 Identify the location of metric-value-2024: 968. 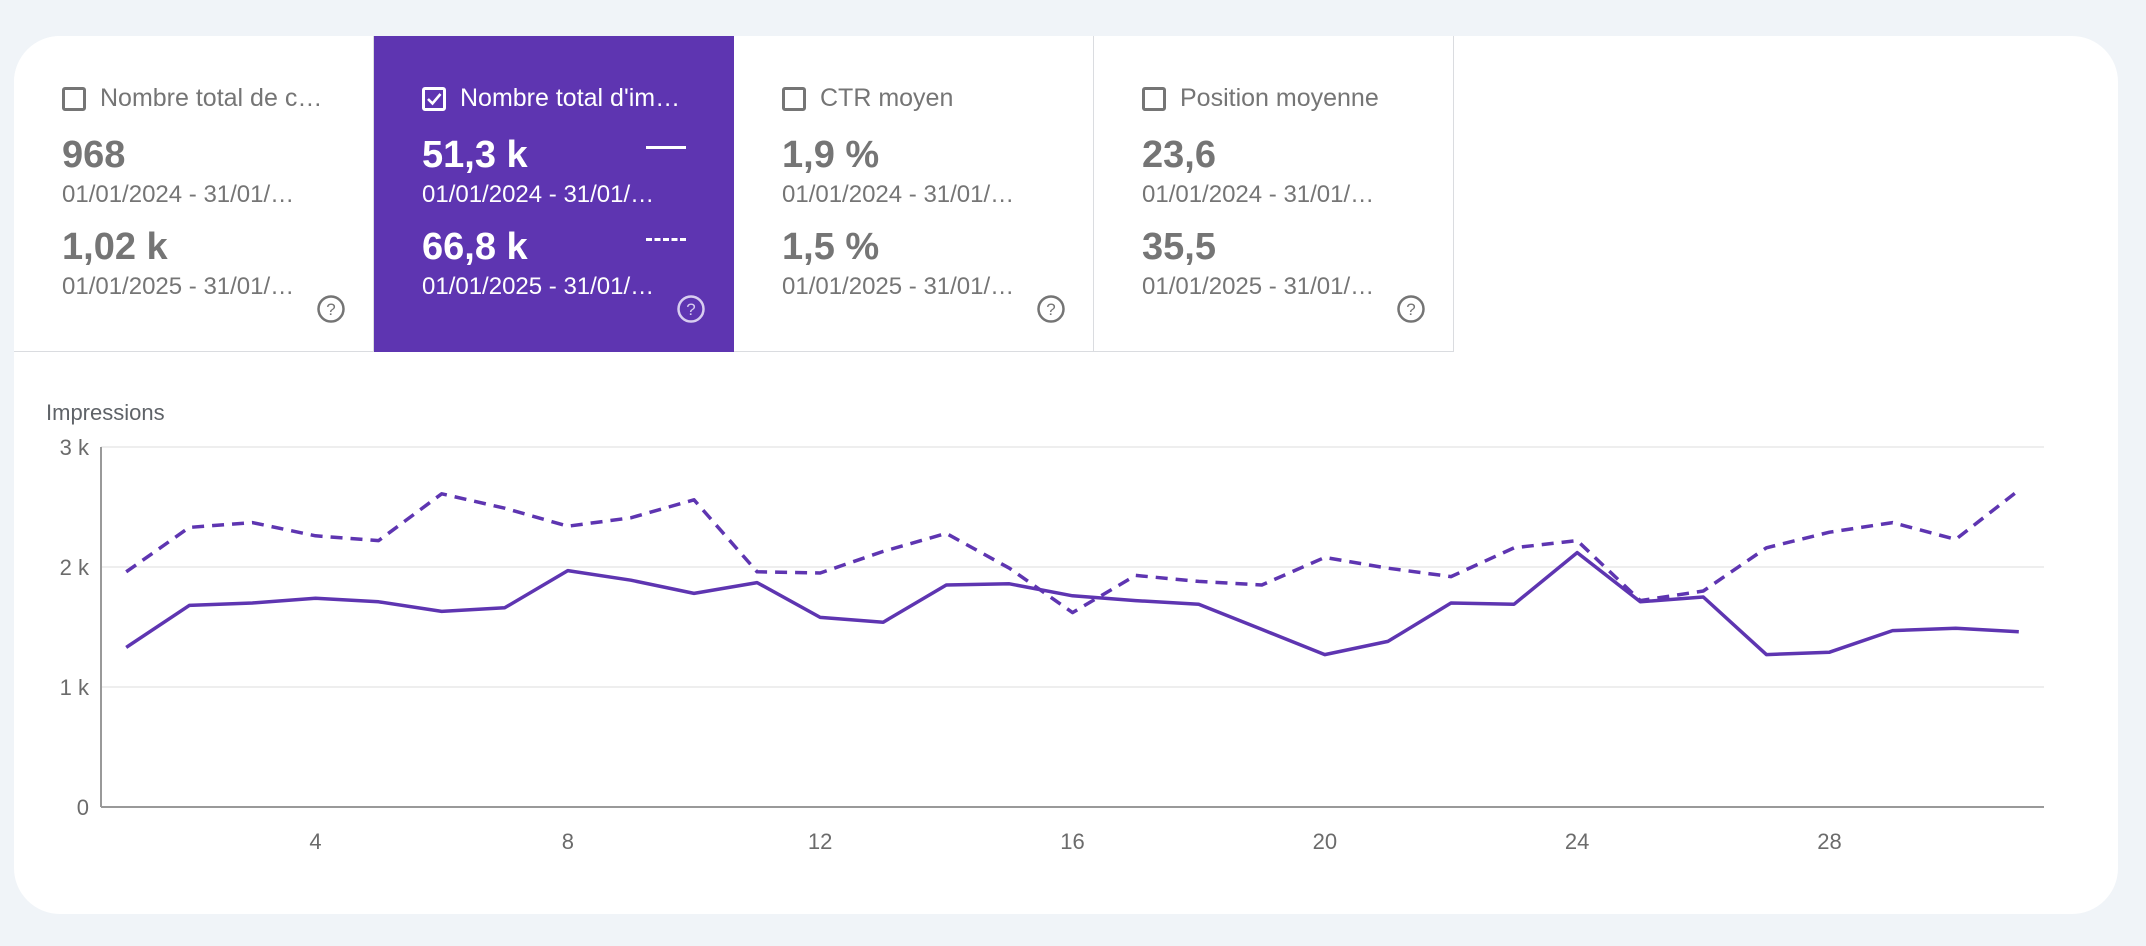
(94, 155).